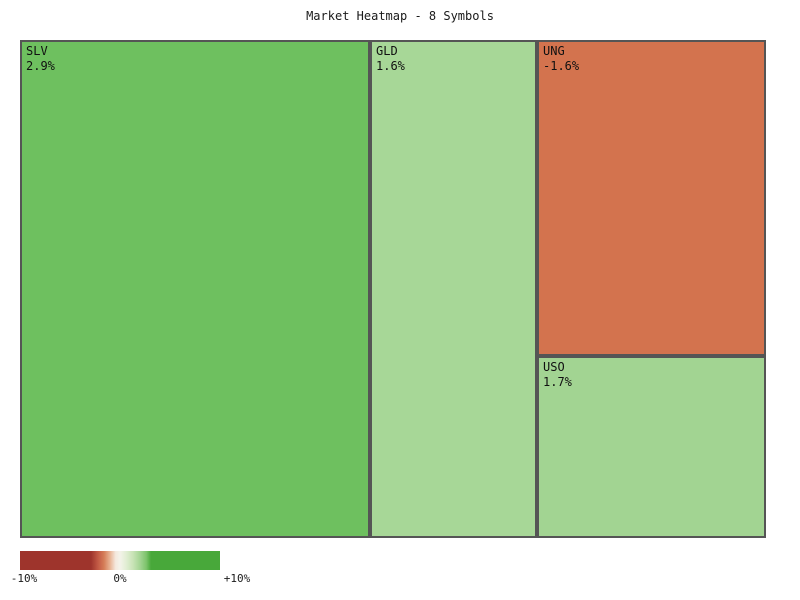  I want to click on tile-change: 1.6%, so click(390, 66).